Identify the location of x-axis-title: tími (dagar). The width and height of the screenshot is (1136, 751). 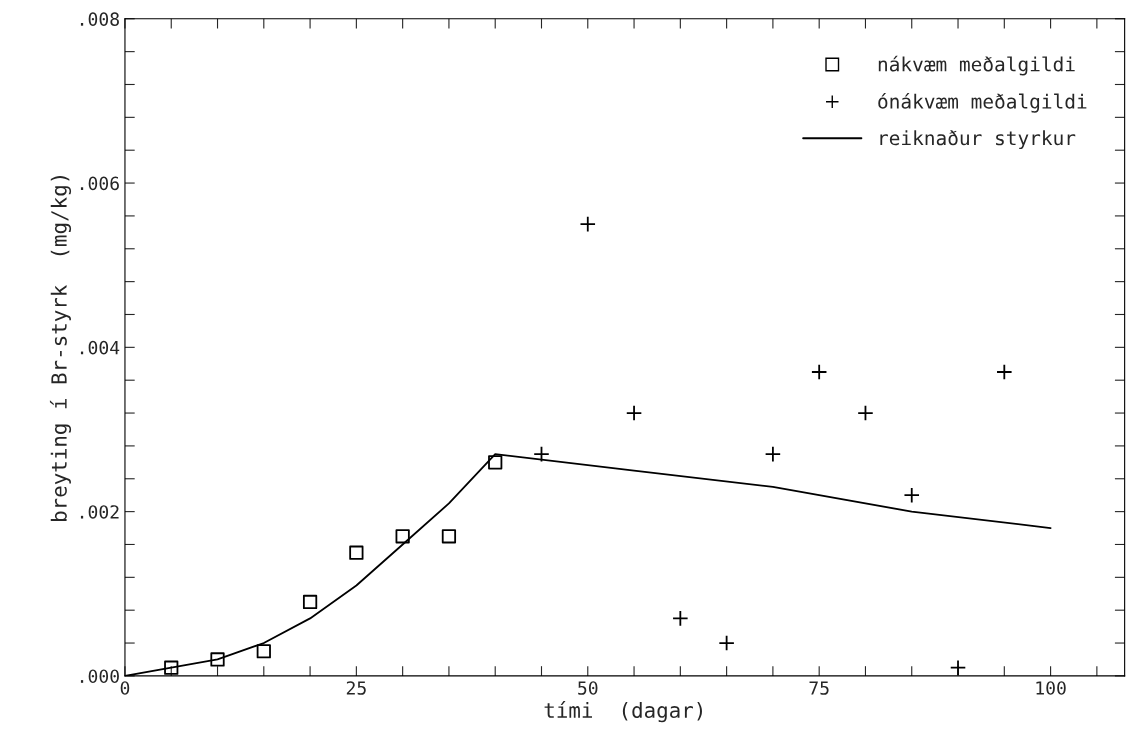
(623, 712).